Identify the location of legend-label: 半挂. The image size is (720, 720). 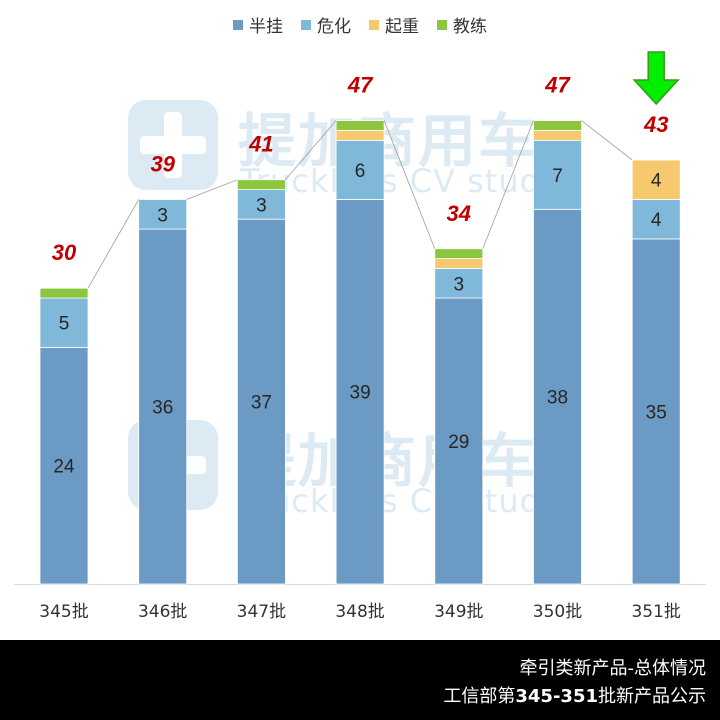
(266, 27).